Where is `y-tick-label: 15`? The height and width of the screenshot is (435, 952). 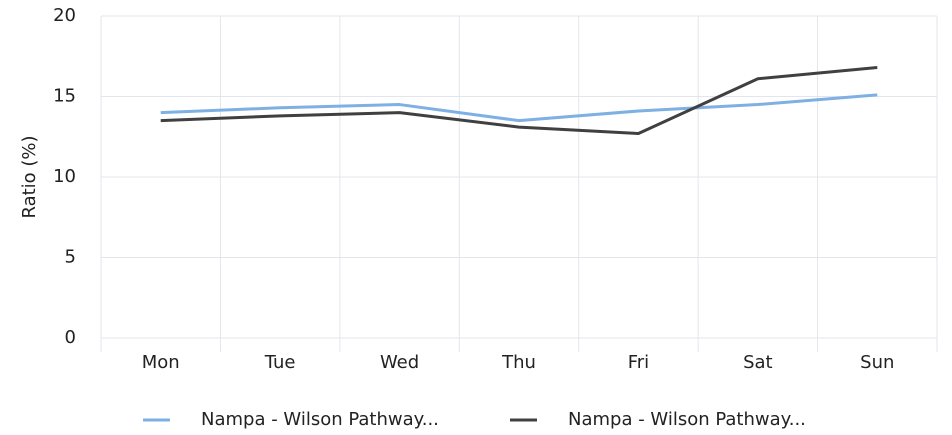 y-tick-label: 15 is located at coordinates (64, 96).